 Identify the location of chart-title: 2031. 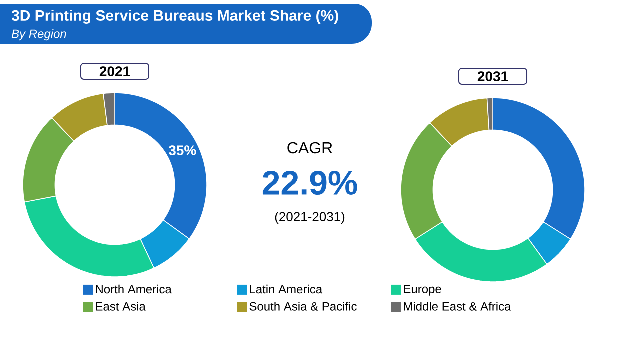
(493, 77).